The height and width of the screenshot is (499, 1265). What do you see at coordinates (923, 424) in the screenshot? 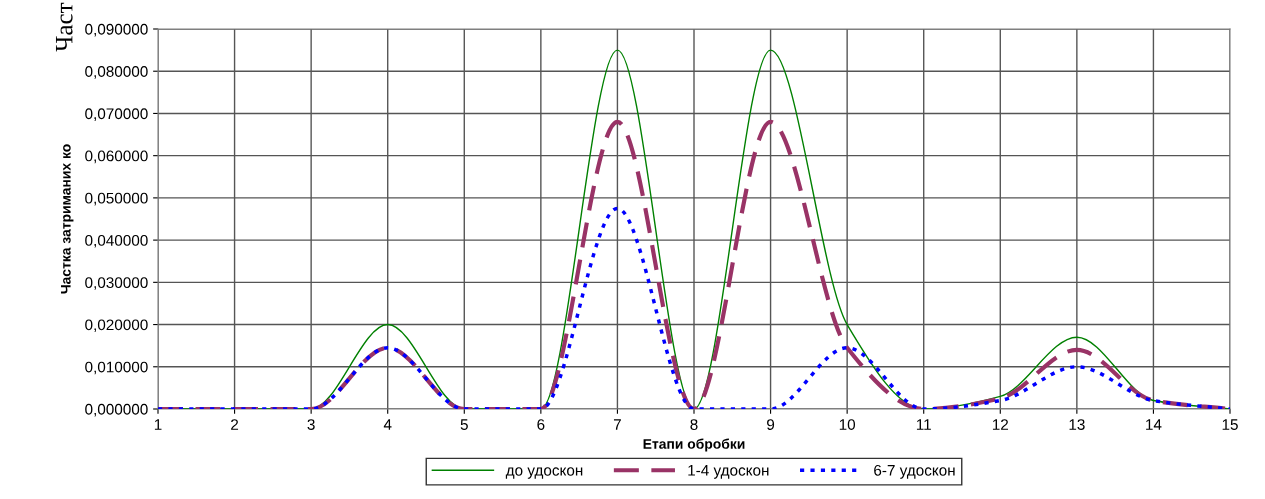
I see `x-tick-label: 11` at bounding box center [923, 424].